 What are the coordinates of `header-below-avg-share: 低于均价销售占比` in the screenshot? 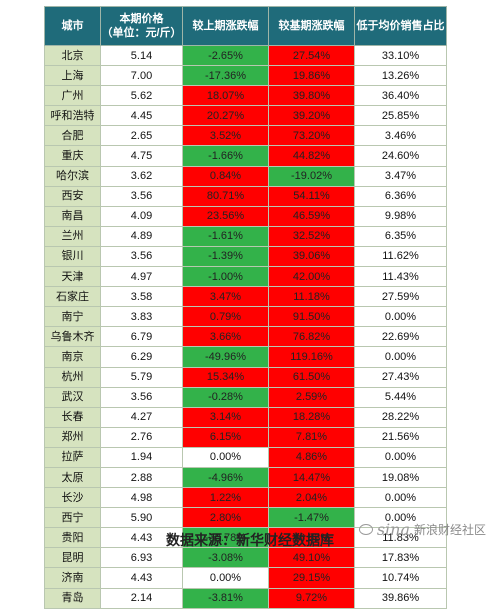 It's located at (400, 26).